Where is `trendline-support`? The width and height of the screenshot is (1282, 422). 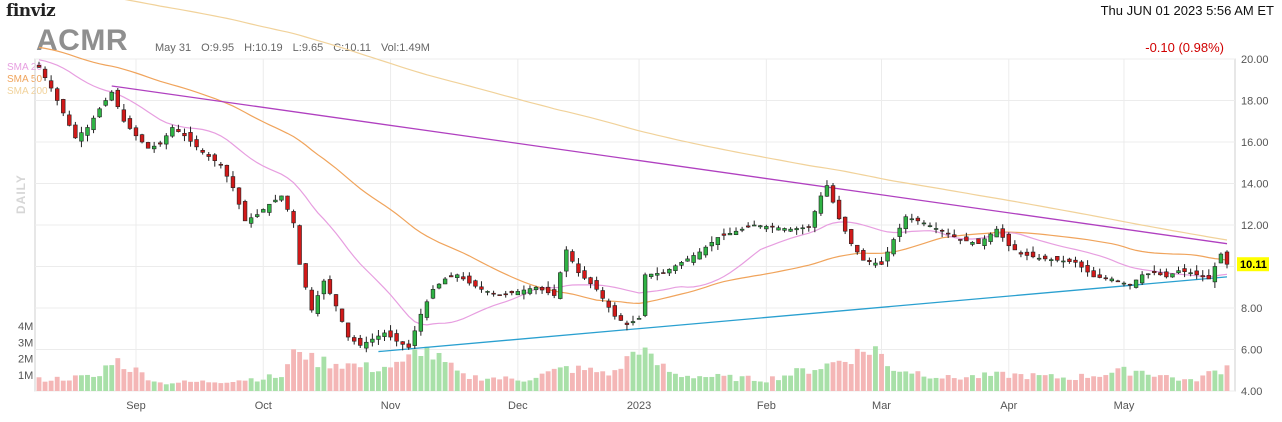
trendline-support is located at coordinates (803, 314).